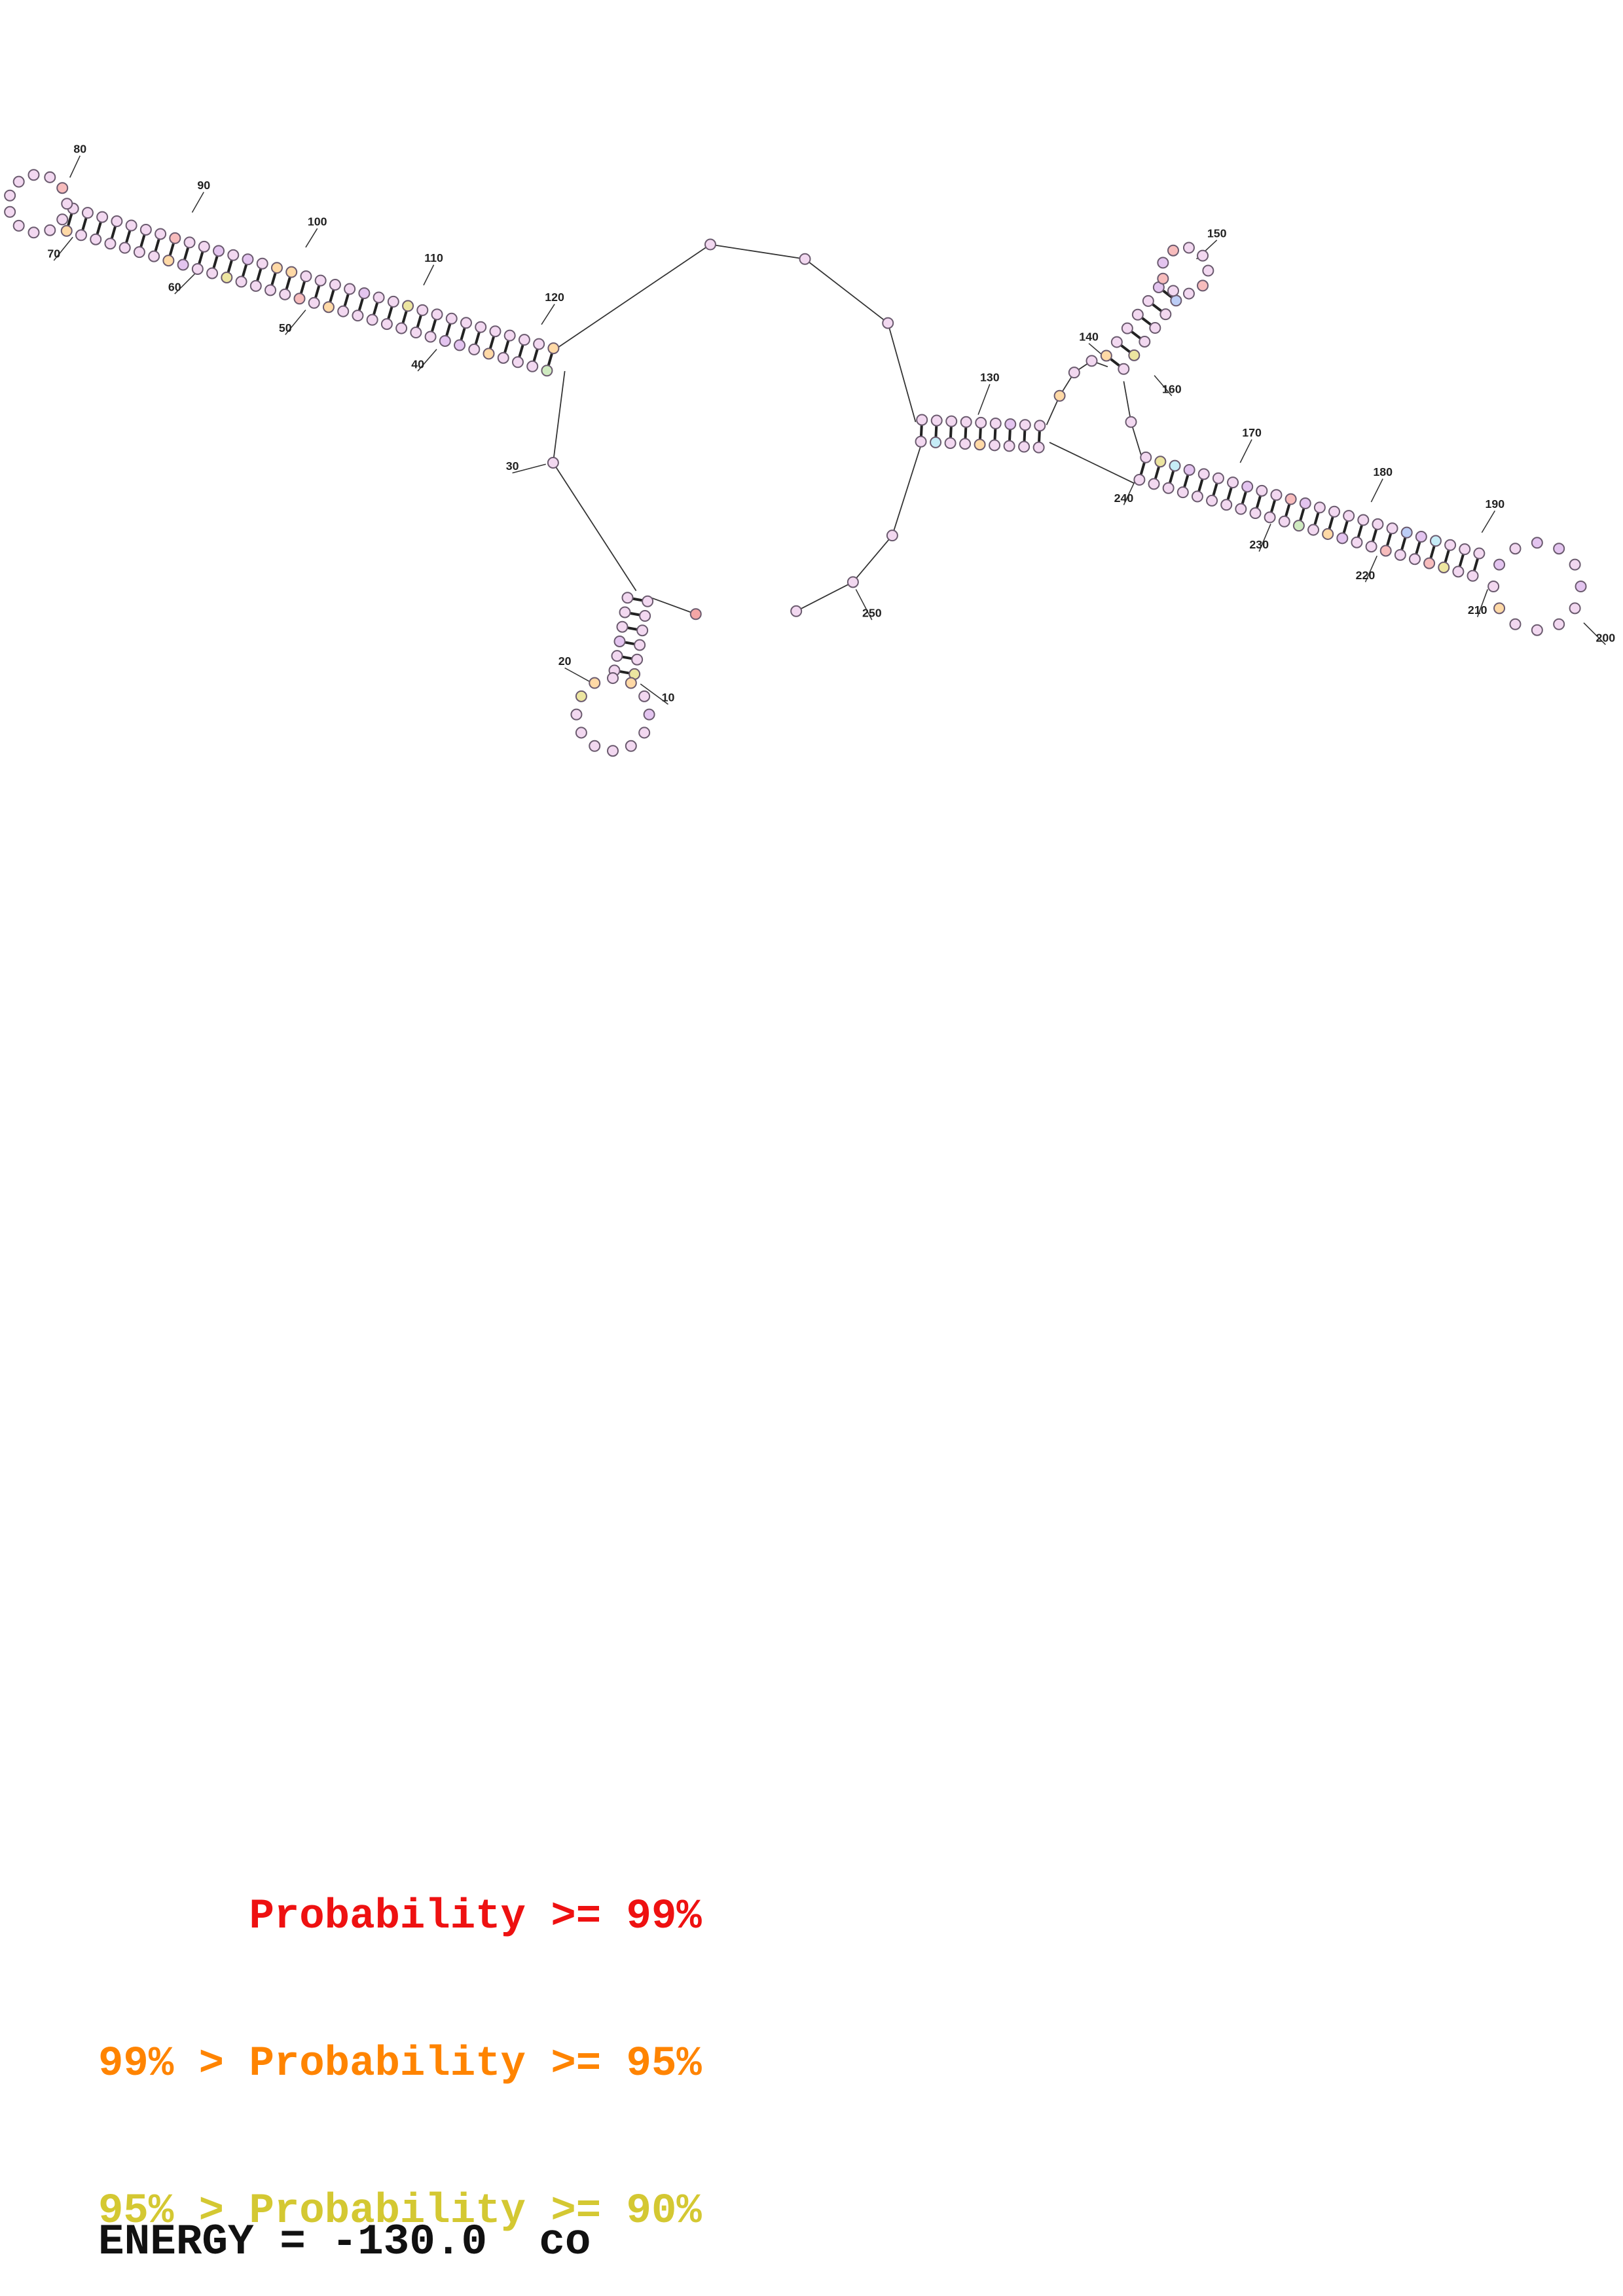 The width and height of the screenshot is (1623, 2296). Describe the element at coordinates (285, 327) in the screenshot. I see `position-label: 50` at that location.